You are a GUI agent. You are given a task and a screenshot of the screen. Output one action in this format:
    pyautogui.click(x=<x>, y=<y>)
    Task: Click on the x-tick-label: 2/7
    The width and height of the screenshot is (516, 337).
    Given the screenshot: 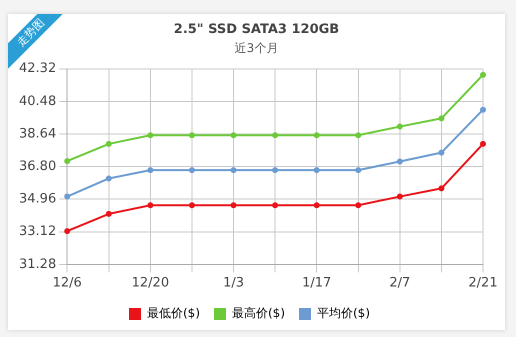 What is the action you would take?
    pyautogui.click(x=399, y=283)
    